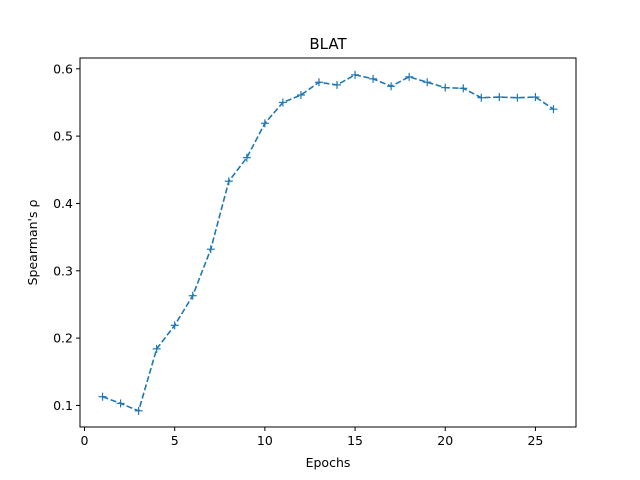  What do you see at coordinates (355, 440) in the screenshot?
I see `x-tick-label: 15` at bounding box center [355, 440].